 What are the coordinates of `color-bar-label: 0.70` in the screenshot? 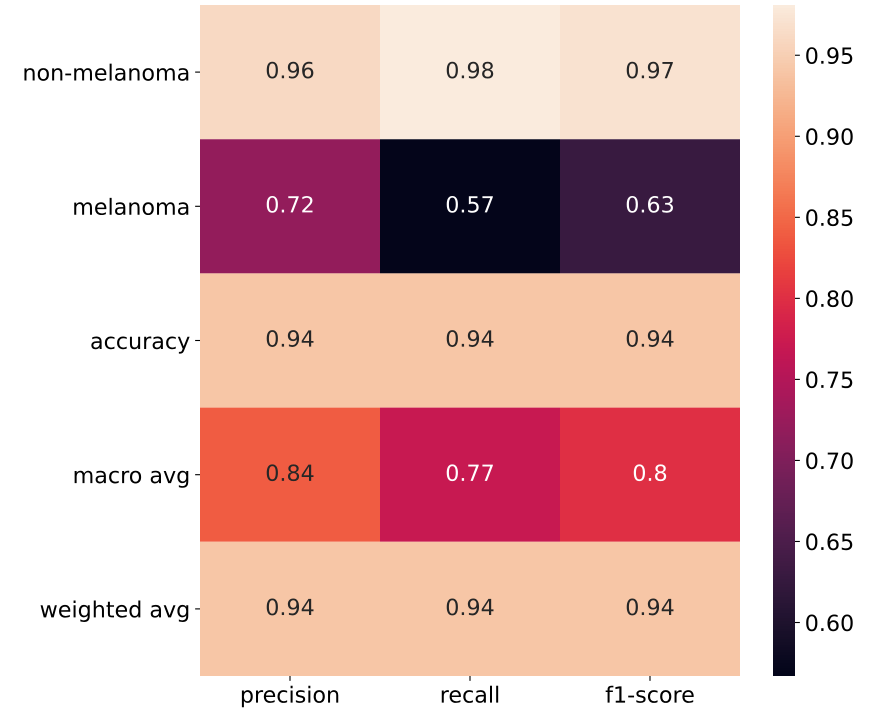 It's located at (829, 461).